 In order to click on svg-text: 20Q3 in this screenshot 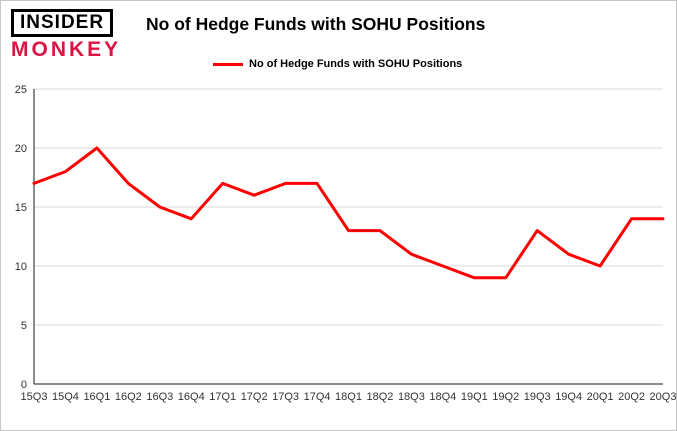, I will do `click(663, 397)`.